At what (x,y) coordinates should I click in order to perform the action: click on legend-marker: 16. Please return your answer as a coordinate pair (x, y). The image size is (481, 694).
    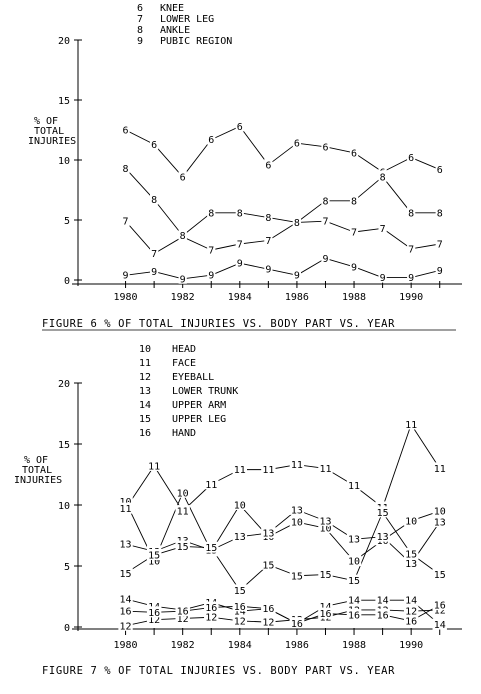
    Looking at the image, I should click on (145, 433).